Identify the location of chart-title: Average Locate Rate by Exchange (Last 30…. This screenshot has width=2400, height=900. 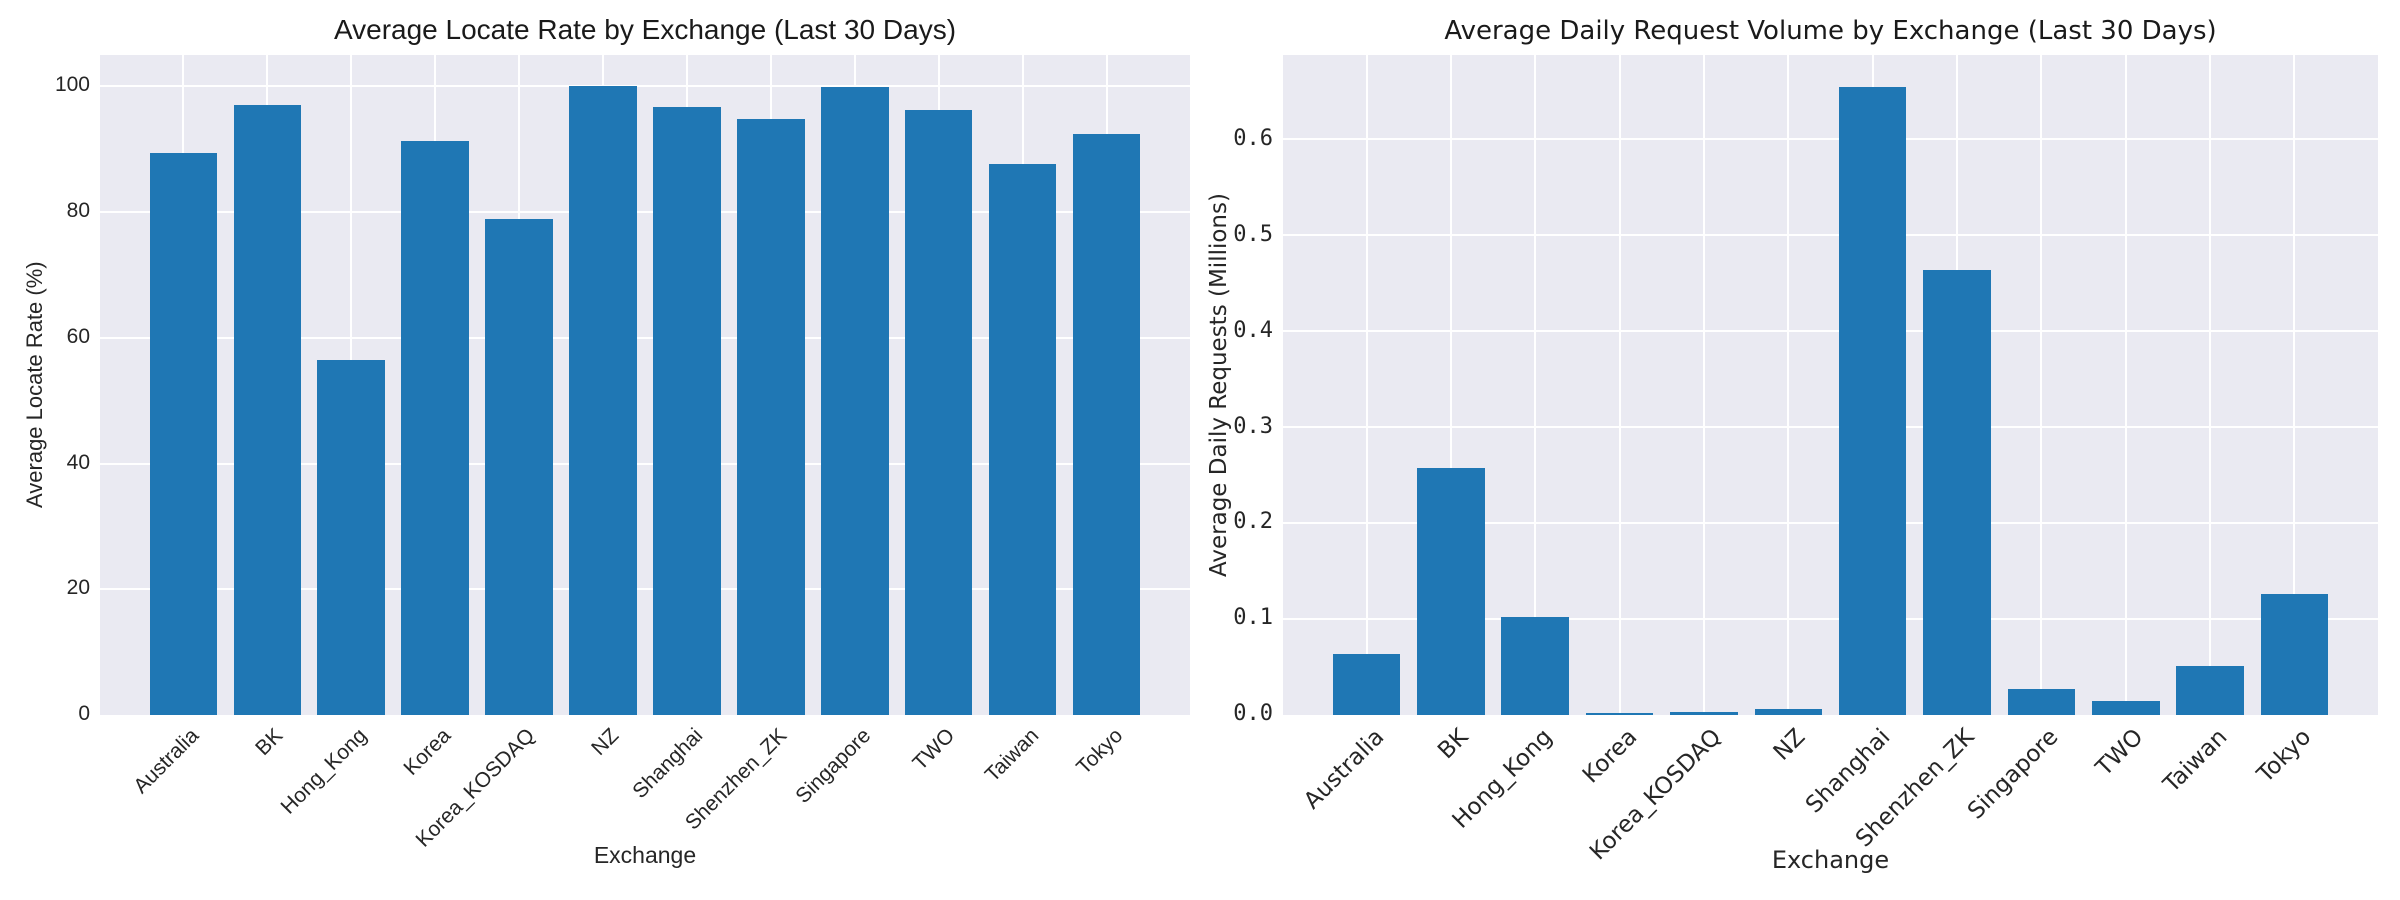
(645, 29).